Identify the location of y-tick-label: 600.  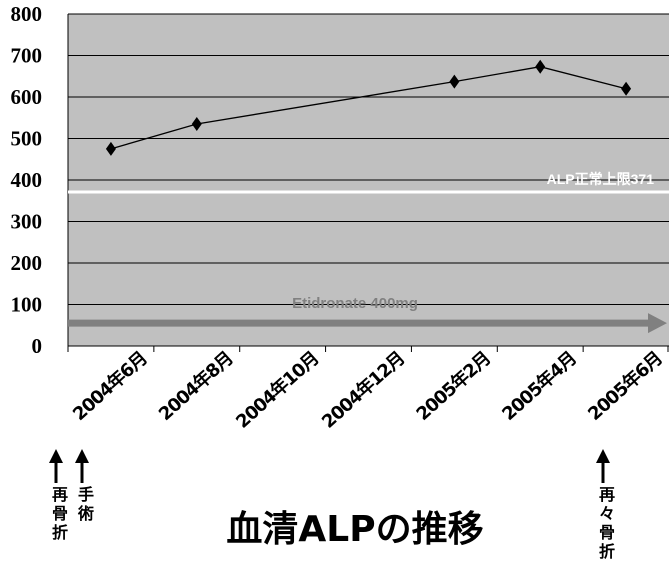
(27, 97).